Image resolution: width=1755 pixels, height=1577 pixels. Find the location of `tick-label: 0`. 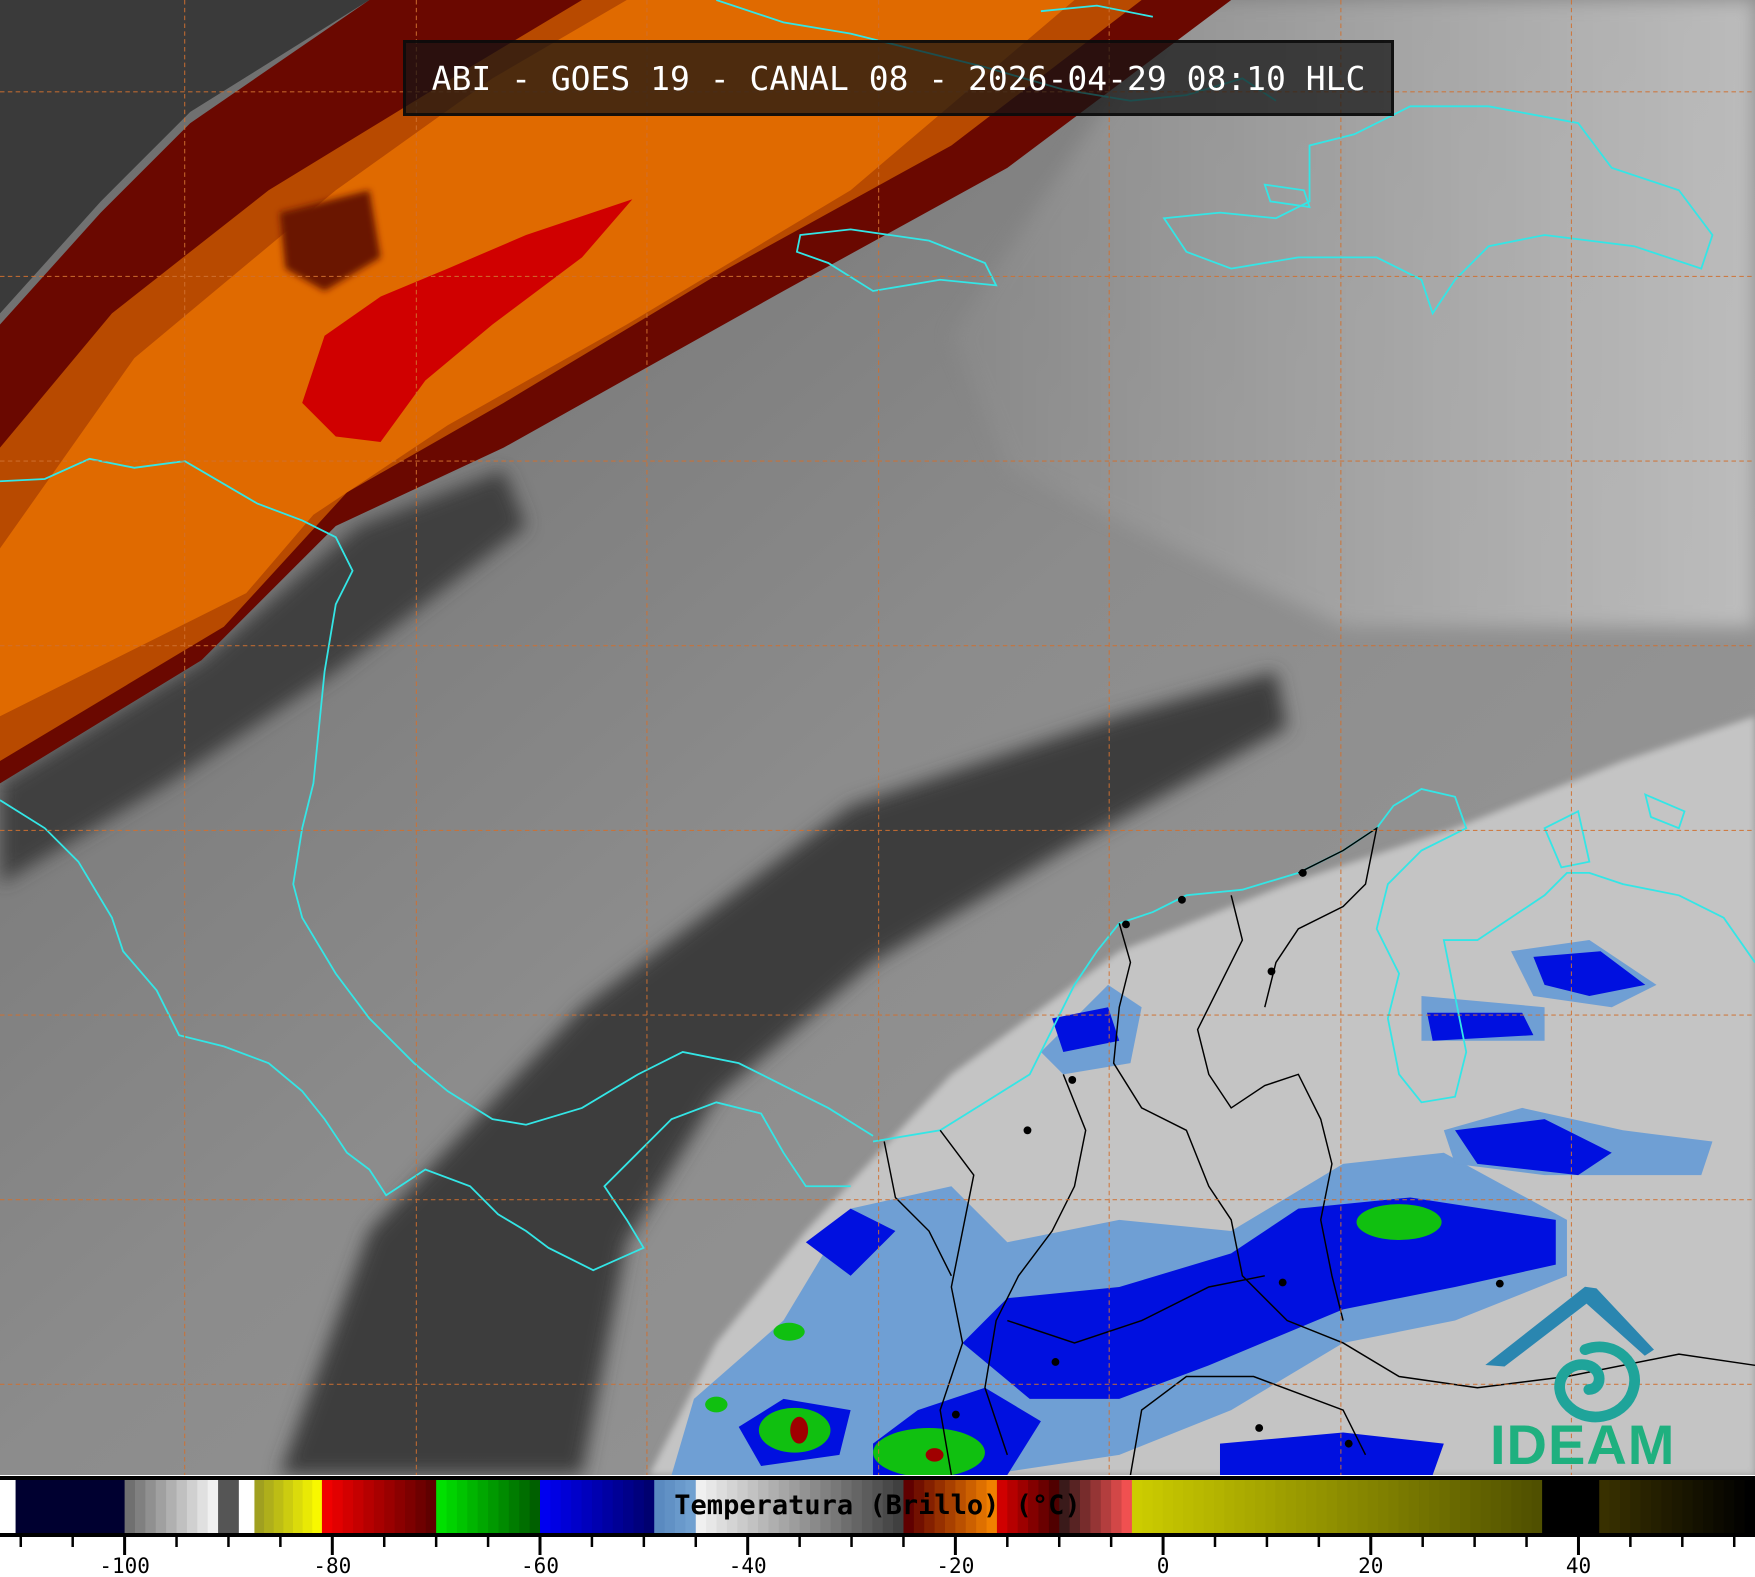

tick-label: 0 is located at coordinates (1163, 1565).